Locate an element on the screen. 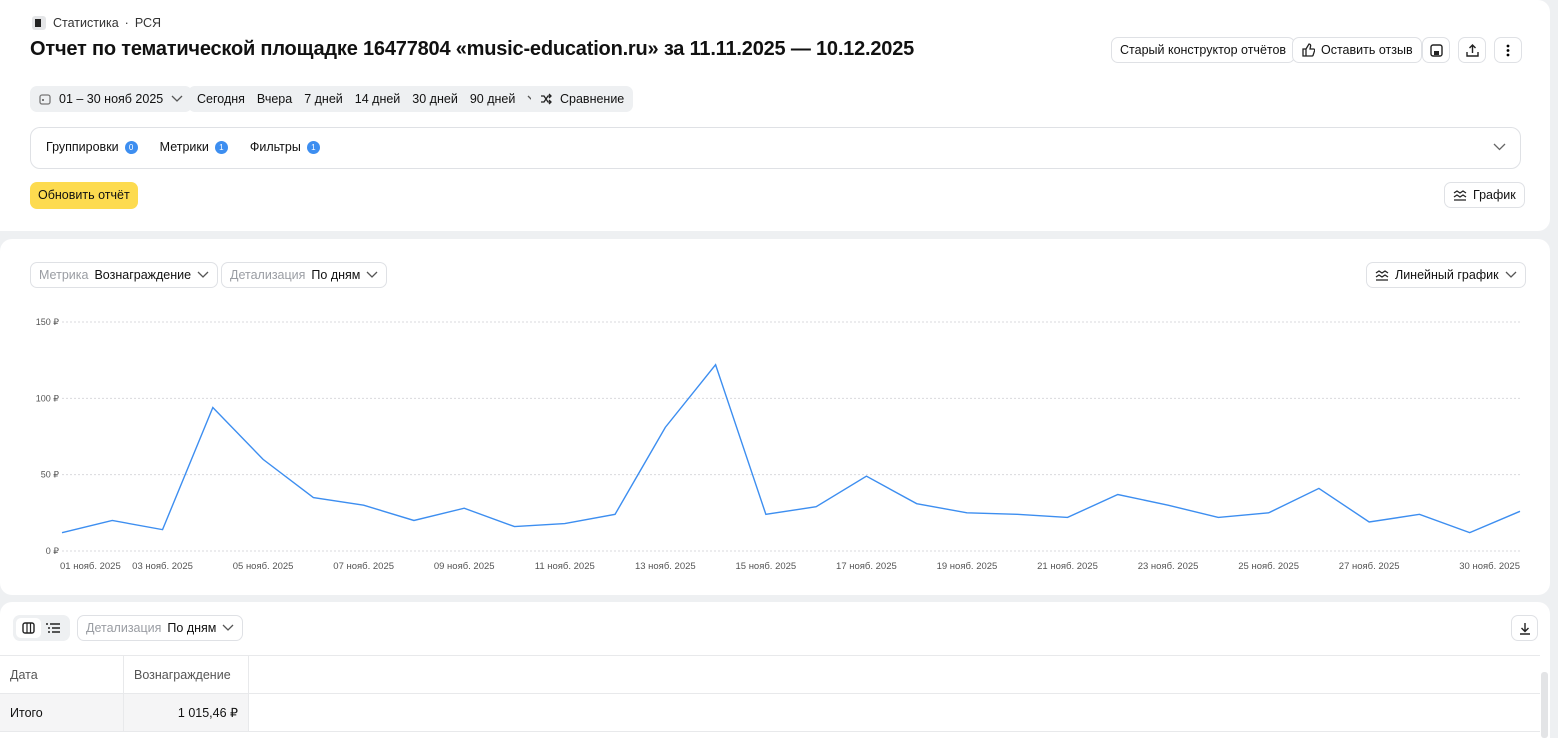 This screenshot has width=1558, height=738. x-tick-label: 21 нояб. 2025 is located at coordinates (1067, 566).